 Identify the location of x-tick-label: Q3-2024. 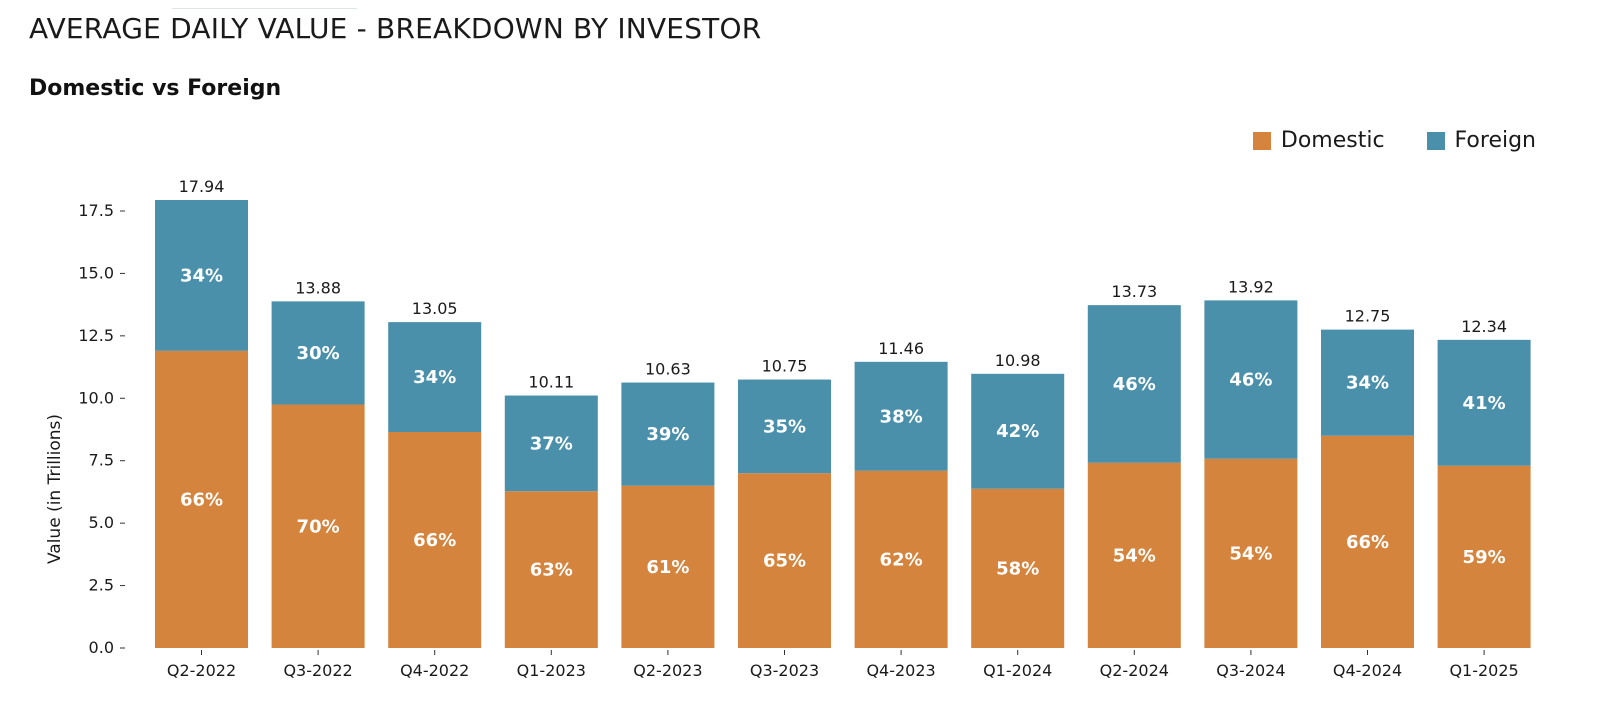
(1250, 670).